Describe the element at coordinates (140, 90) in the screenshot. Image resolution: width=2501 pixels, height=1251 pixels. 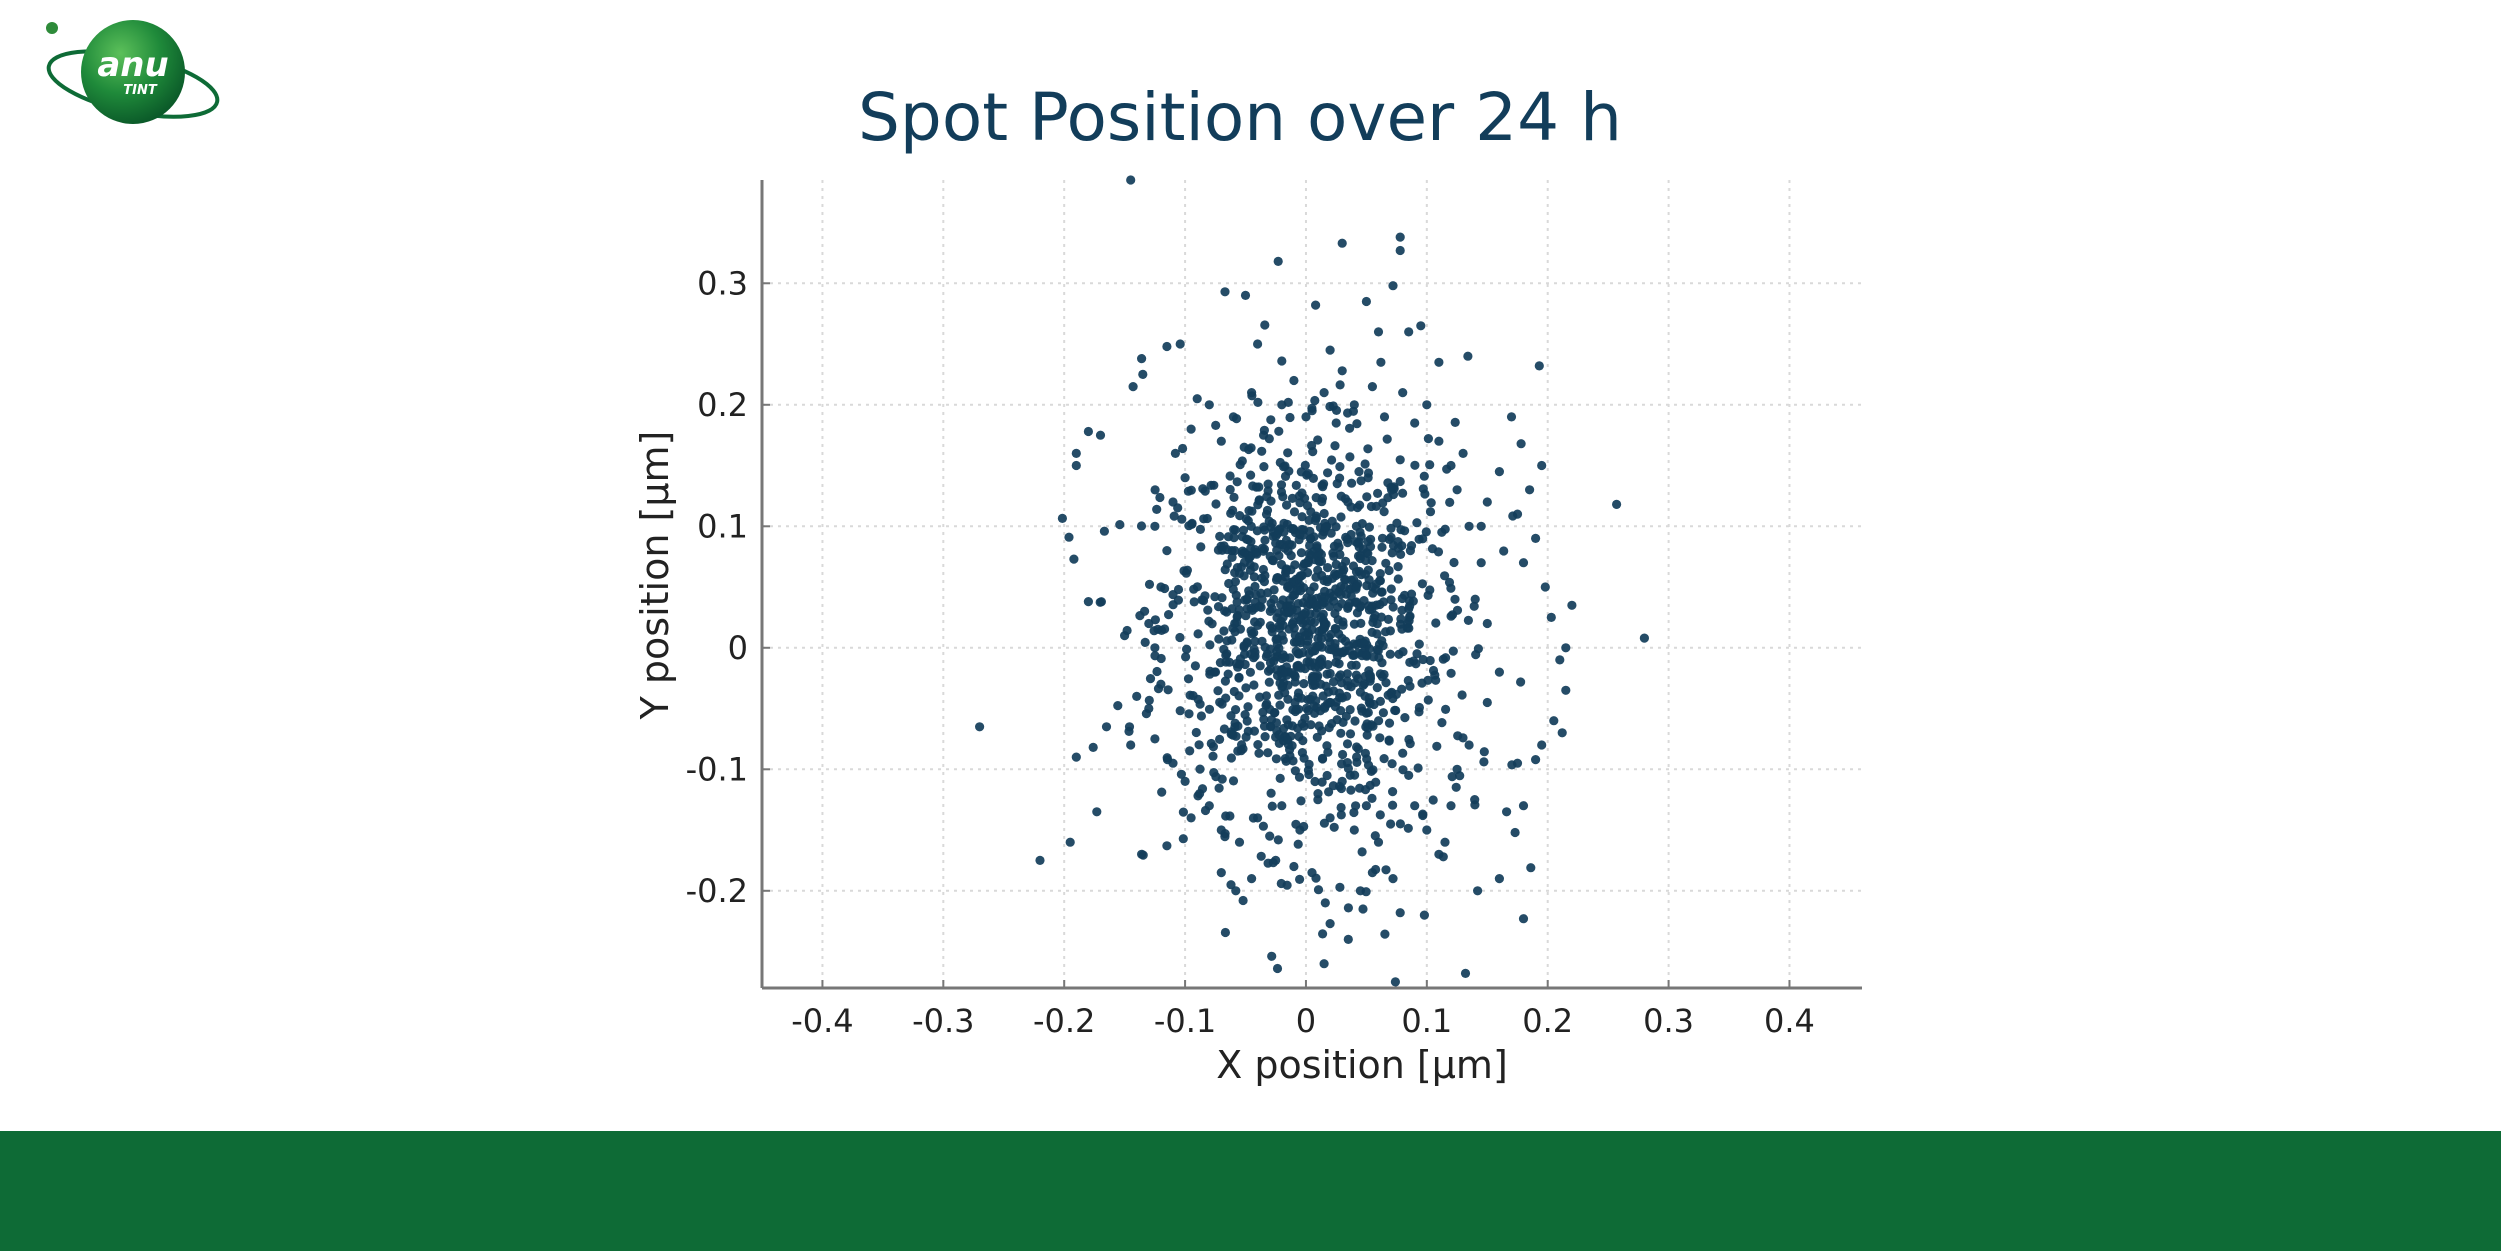
I see `logo-text-sub: TINT` at that location.